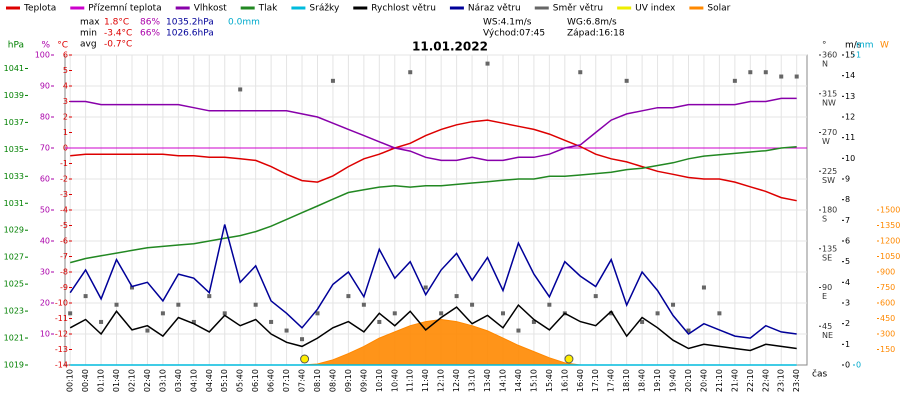 The height and width of the screenshot is (400, 900). I want to click on chart-title: 11.01.2022, so click(450, 47).